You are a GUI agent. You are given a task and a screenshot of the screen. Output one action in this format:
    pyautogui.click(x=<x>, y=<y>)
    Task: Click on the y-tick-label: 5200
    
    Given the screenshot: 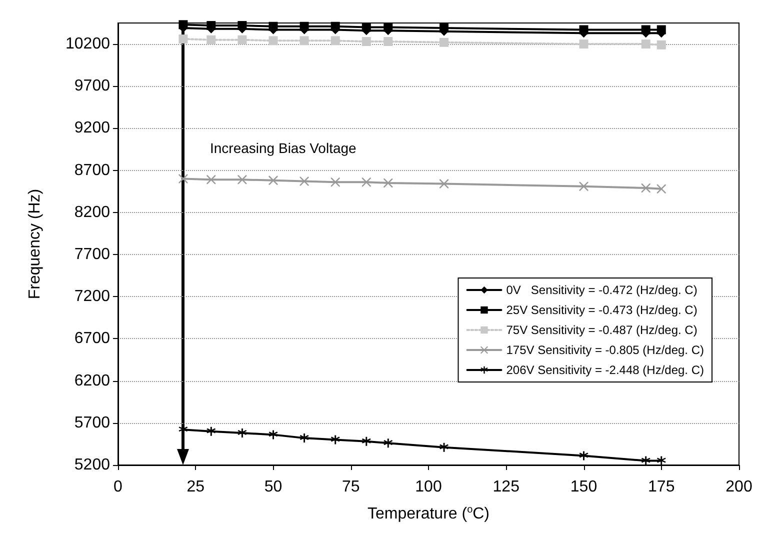 What is the action you would take?
    pyautogui.click(x=92, y=465)
    